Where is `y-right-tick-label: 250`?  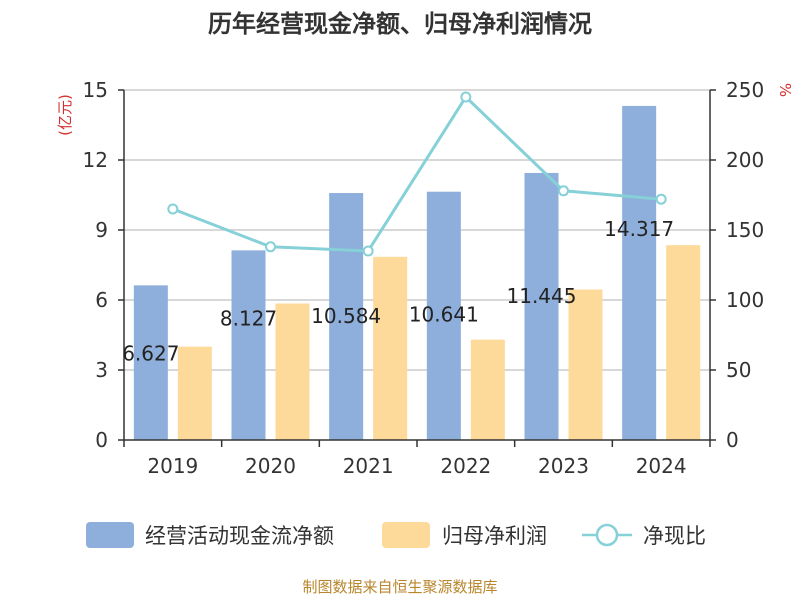
y-right-tick-label: 250 is located at coordinates (745, 90).